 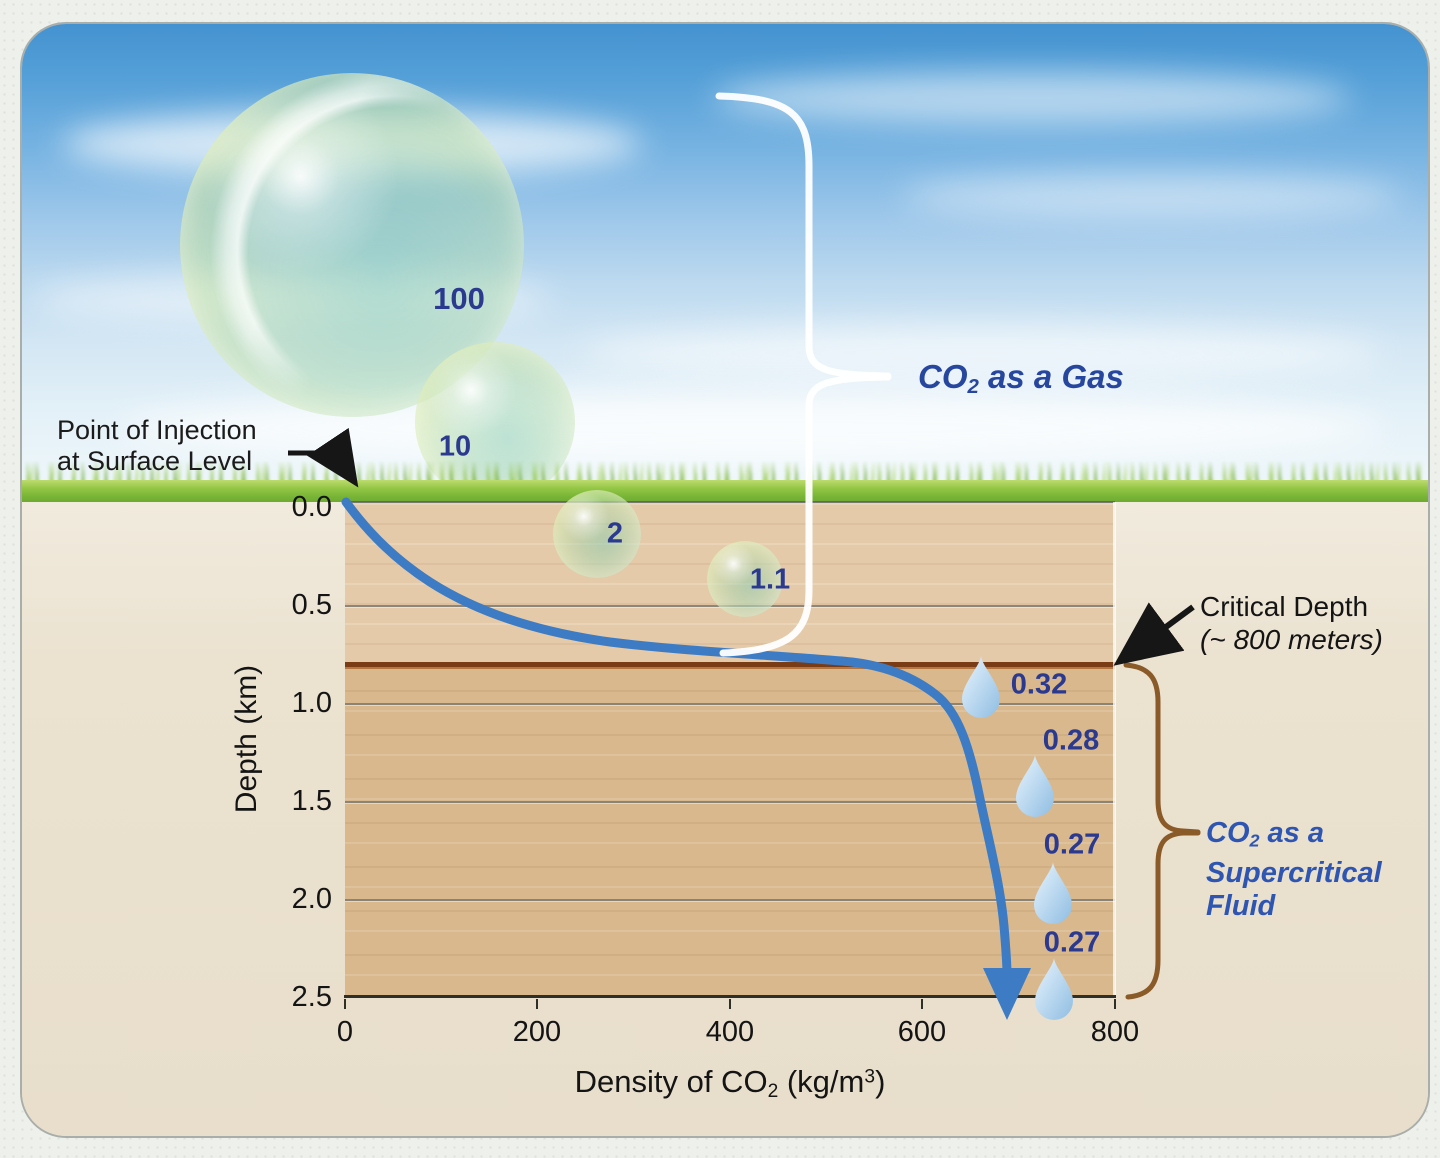 What do you see at coordinates (1039, 684) in the screenshot?
I see `droplet-value-0_32: 0.32` at bounding box center [1039, 684].